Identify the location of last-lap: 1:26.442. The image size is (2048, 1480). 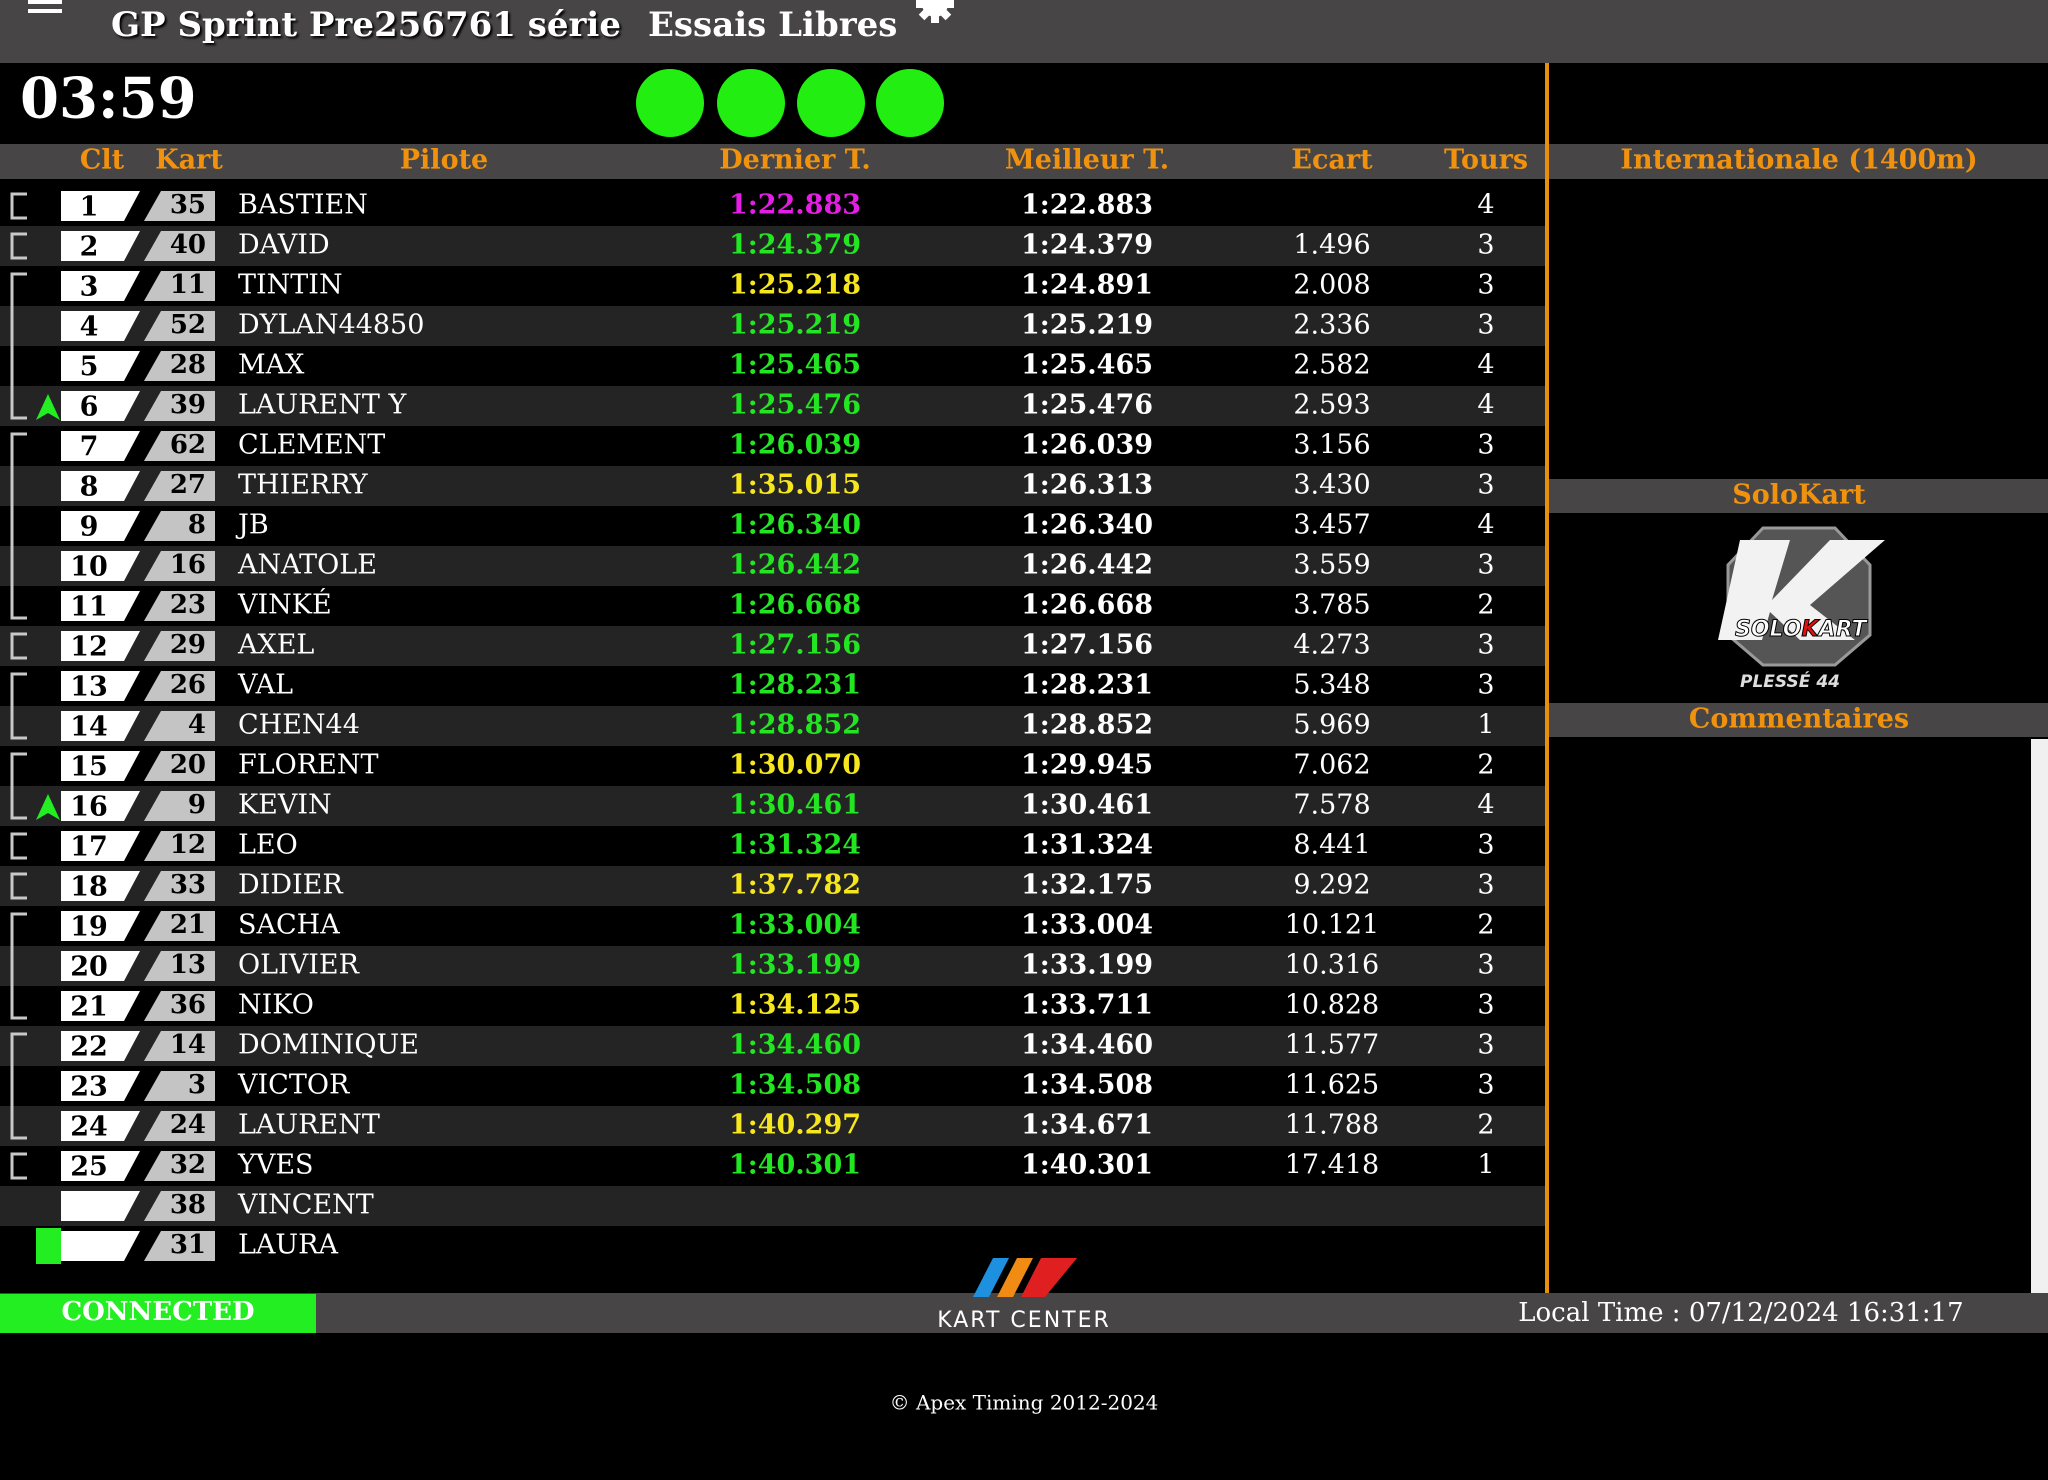
(795, 565).